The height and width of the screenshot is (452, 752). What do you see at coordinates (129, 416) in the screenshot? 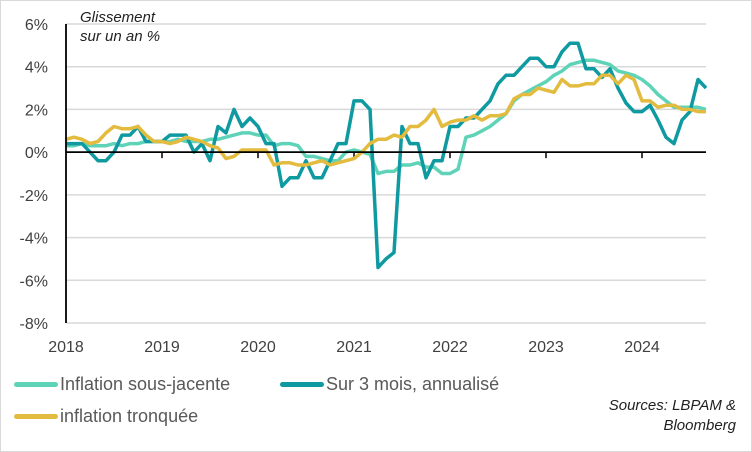
I see `legend-label: inflation tronquée` at bounding box center [129, 416].